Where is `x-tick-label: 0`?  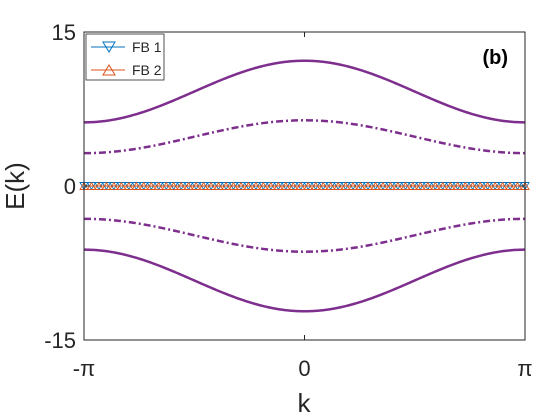 x-tick-label: 0 is located at coordinates (304, 368).